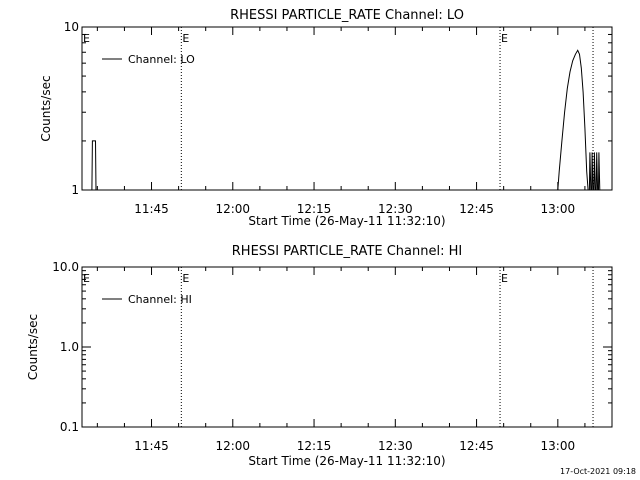 Image resolution: width=640 pixels, height=480 pixels. I want to click on legend-label: Channel: LO, so click(161, 59).